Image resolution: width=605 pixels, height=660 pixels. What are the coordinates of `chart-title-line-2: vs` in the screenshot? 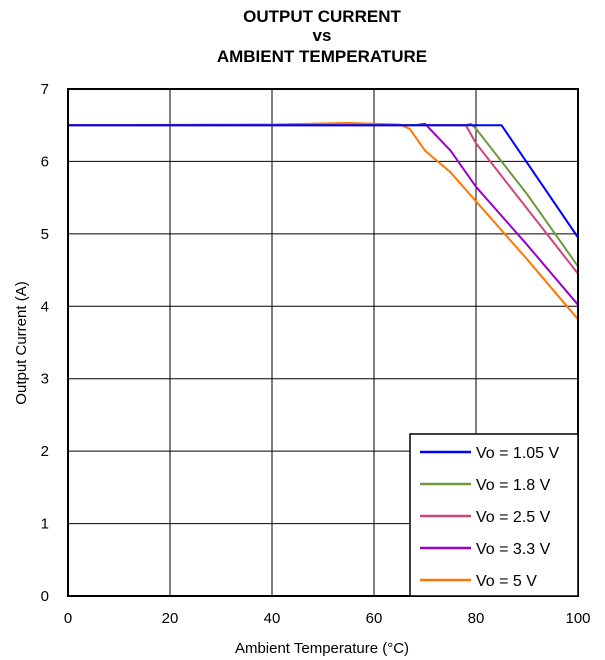 It's located at (322, 35).